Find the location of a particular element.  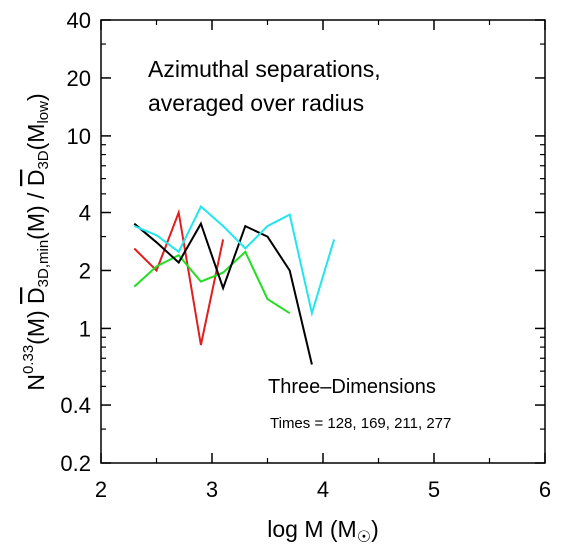

heading-line-1: Azimuthal separations, is located at coordinates (264, 69).